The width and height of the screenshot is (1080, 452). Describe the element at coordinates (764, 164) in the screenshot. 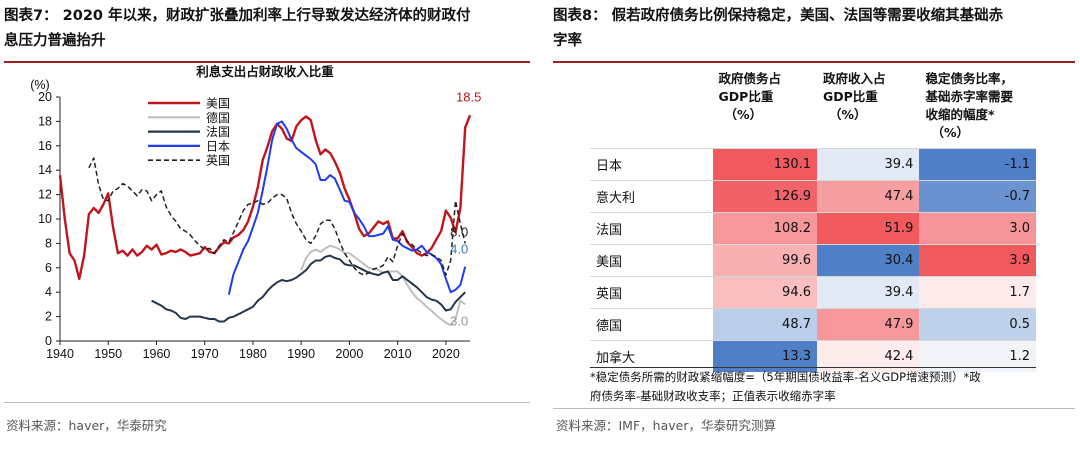

I see `debt-cell: 130.1` at that location.